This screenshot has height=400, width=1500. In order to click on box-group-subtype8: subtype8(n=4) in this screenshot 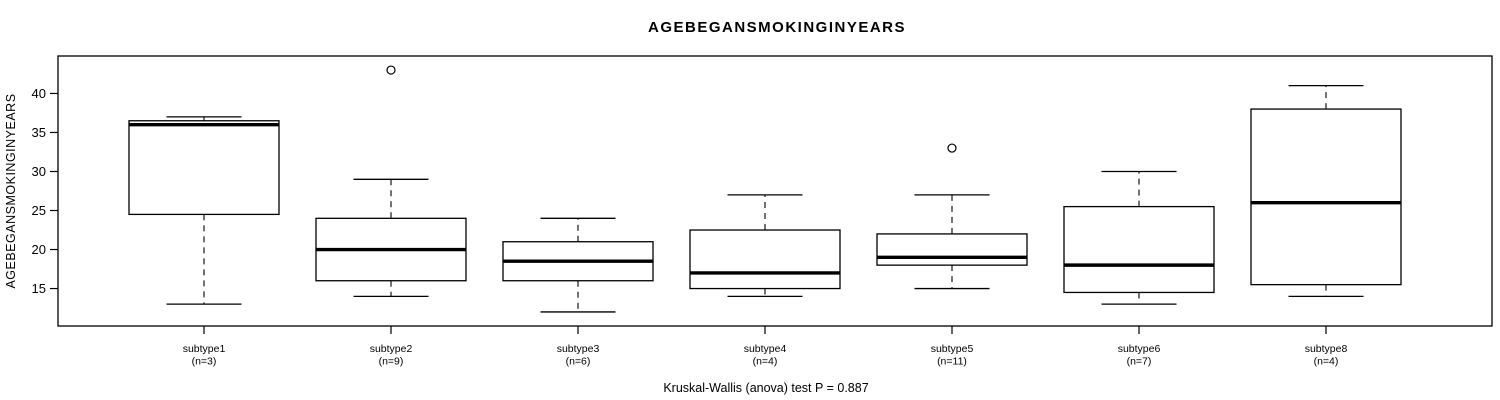, I will do `click(1326, 226)`.